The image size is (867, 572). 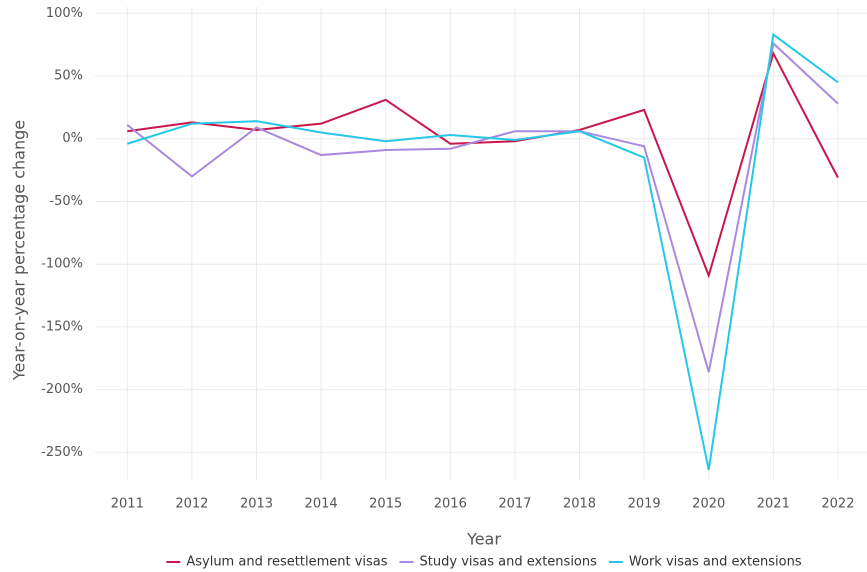 I want to click on x-tick-label: 2014, so click(x=321, y=504).